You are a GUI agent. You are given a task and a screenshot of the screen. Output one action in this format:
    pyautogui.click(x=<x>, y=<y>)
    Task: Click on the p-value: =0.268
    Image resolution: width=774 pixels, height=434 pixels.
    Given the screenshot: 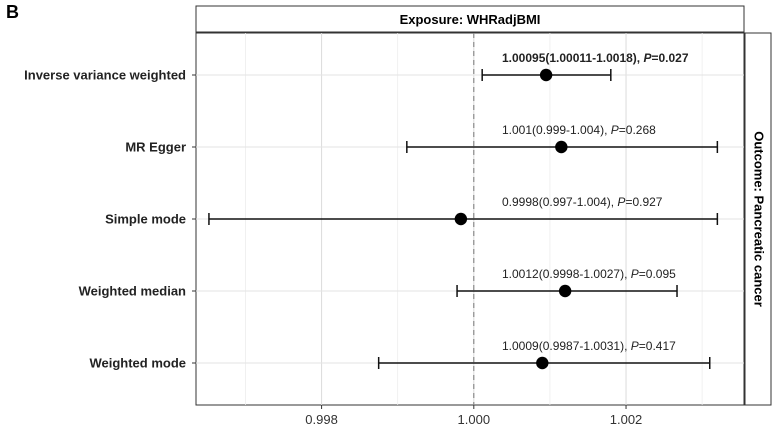 What is the action you would take?
    pyautogui.click(x=637, y=130)
    